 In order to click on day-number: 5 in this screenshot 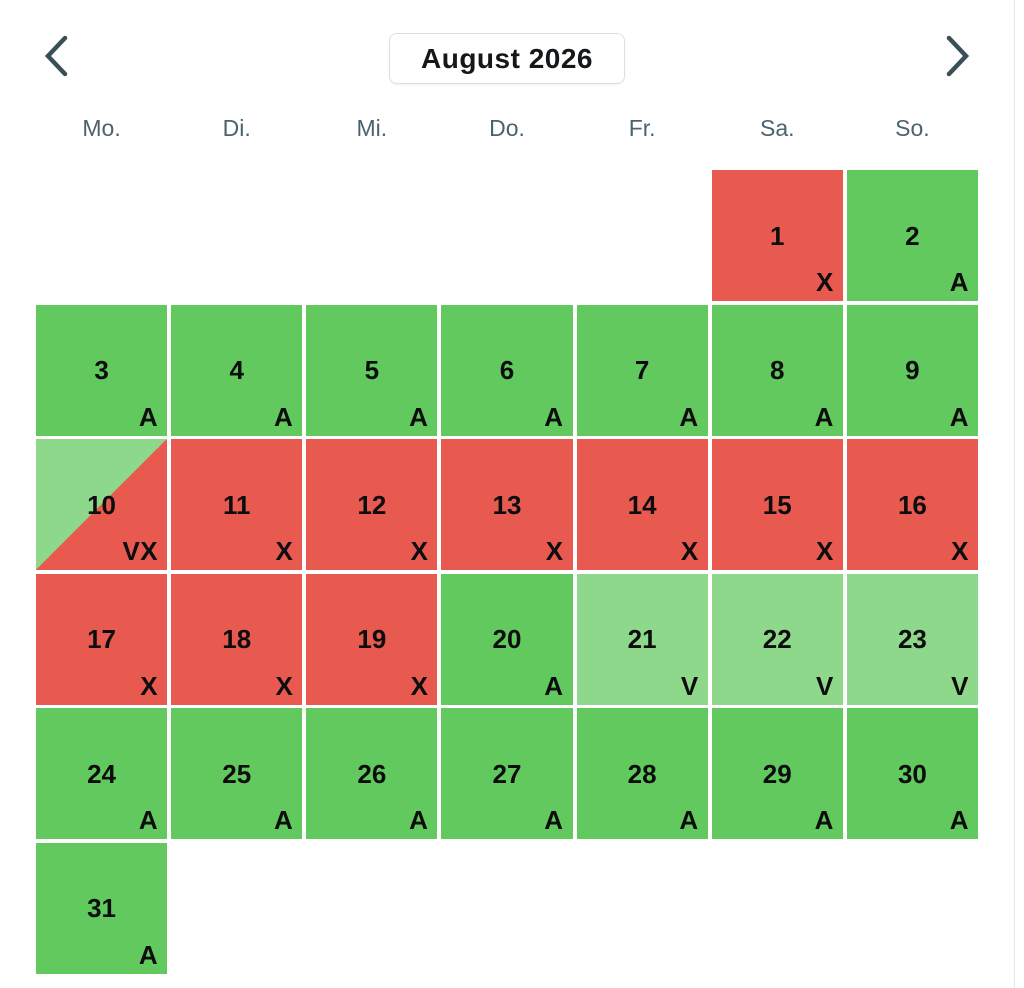, I will do `click(372, 370)`.